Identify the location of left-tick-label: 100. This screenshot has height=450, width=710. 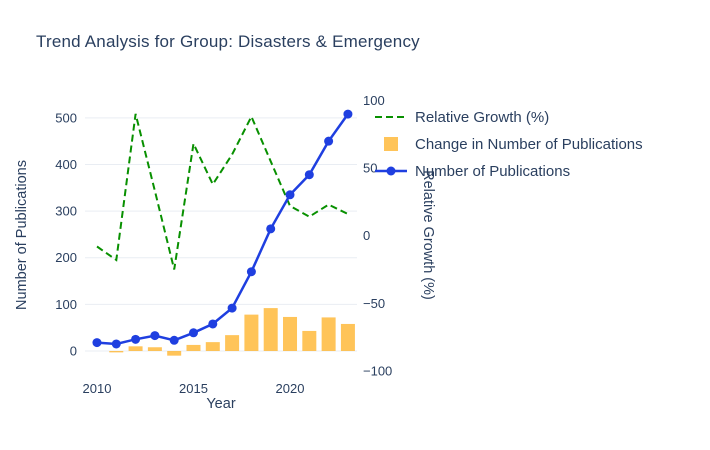
(66, 304).